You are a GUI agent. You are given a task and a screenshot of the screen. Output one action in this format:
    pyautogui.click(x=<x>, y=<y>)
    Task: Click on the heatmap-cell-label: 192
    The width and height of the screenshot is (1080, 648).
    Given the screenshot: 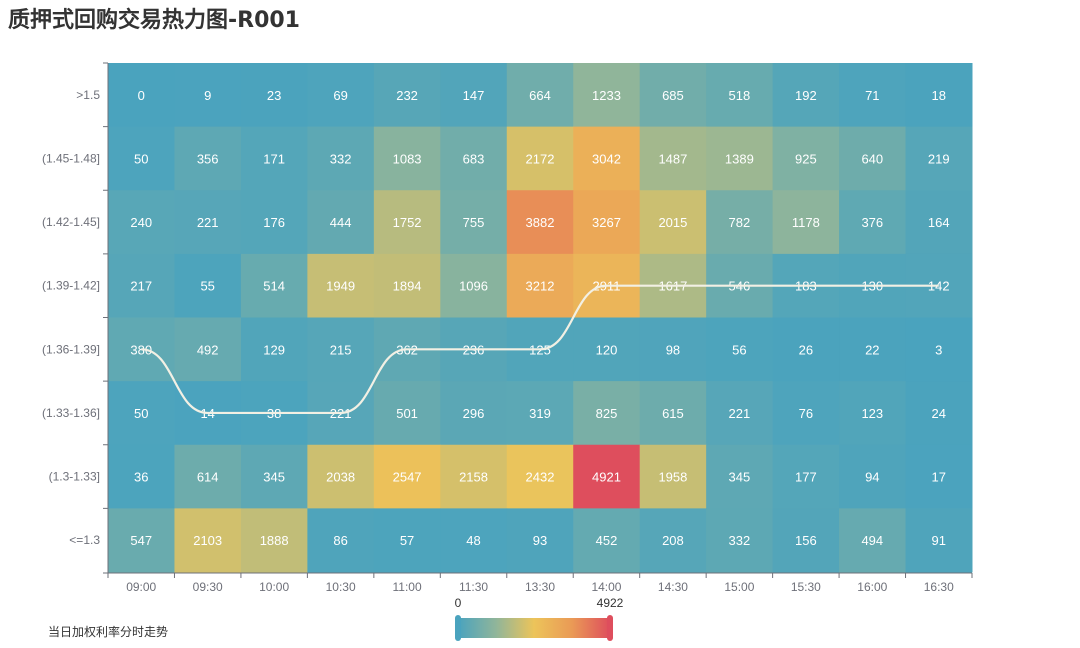 What is the action you would take?
    pyautogui.click(x=806, y=95)
    